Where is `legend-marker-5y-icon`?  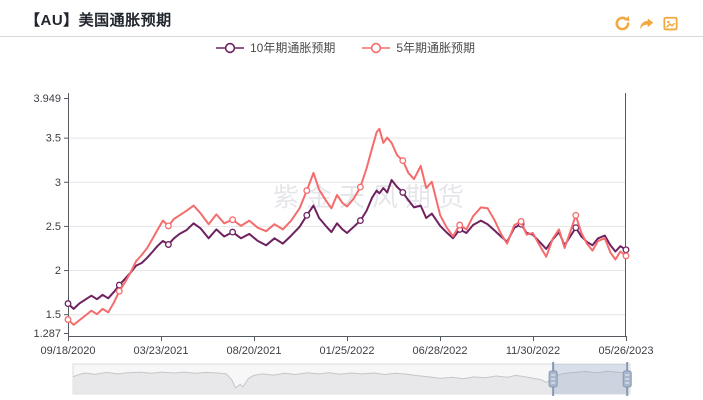 legend-marker-5y-icon is located at coordinates (376, 47).